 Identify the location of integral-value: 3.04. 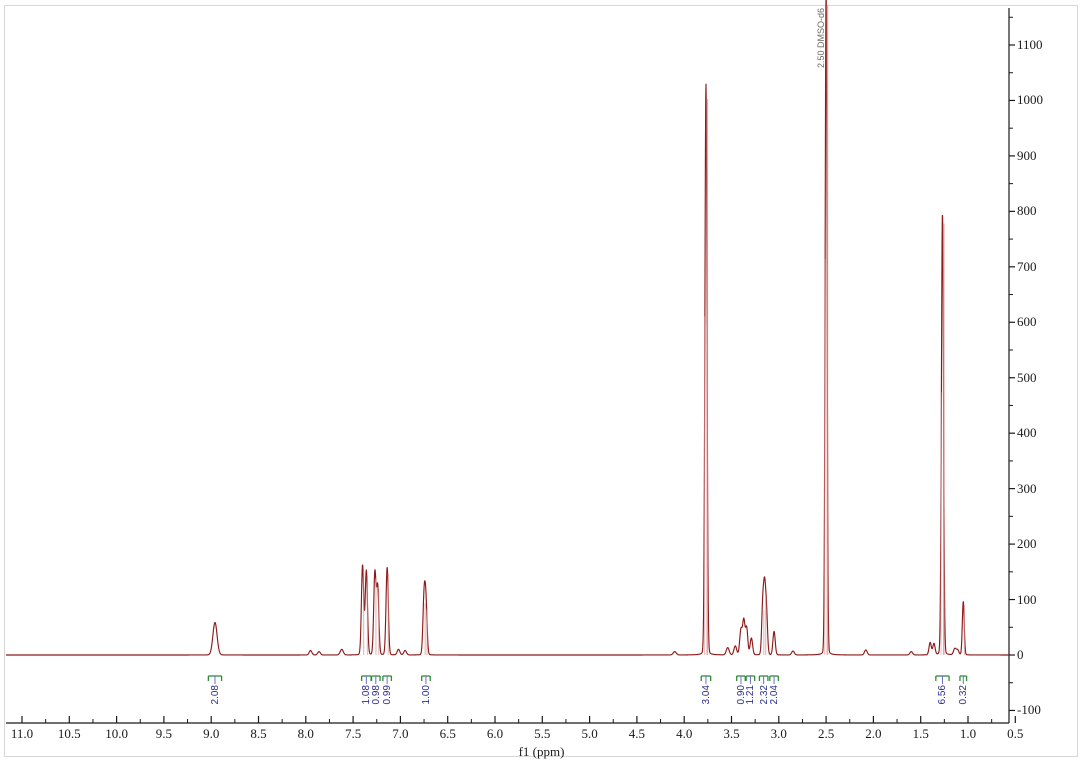
(706, 695).